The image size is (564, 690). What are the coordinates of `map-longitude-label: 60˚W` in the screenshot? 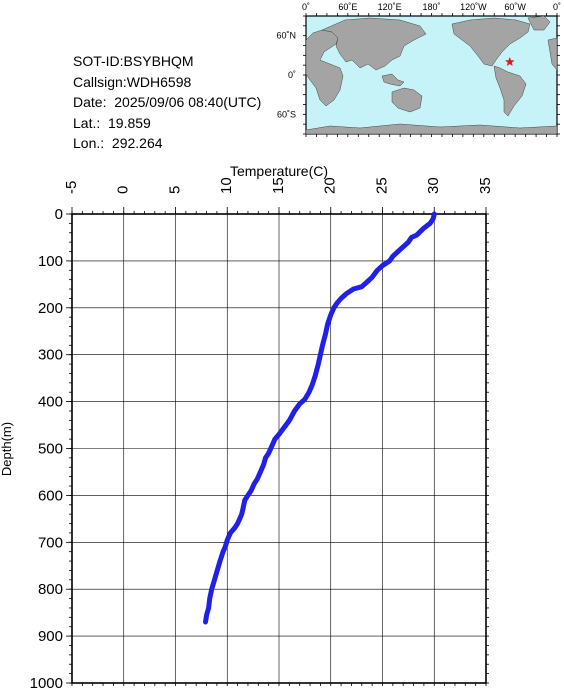 It's located at (515, 7).